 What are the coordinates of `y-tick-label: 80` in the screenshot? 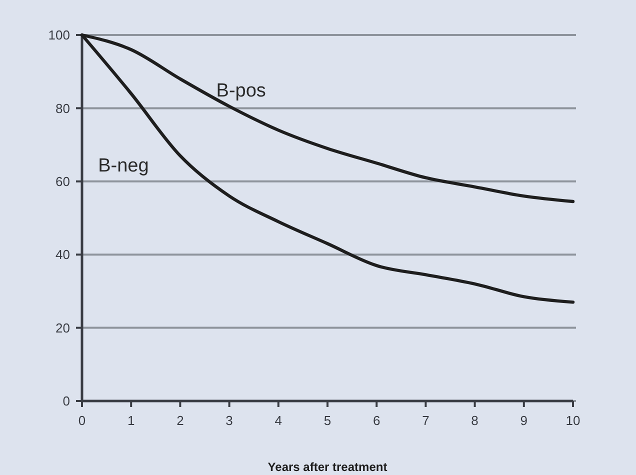 It's located at (63, 108).